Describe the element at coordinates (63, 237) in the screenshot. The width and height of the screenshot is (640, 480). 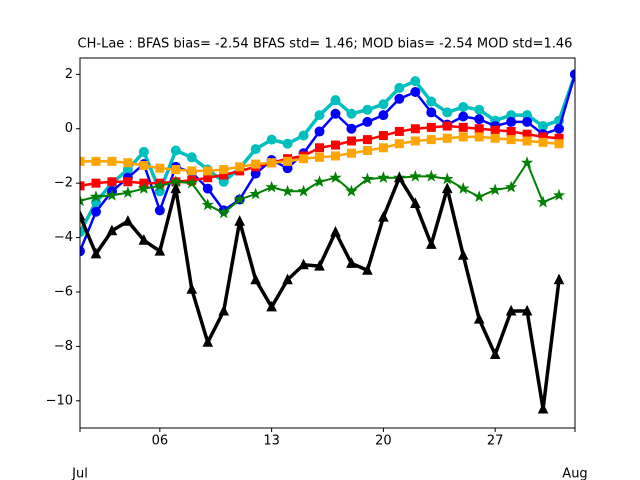
I see `y-tick-label: −4` at that location.